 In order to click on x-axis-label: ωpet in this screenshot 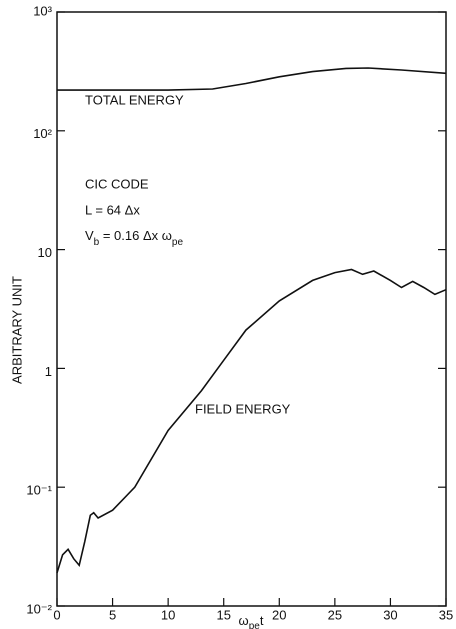, I will do `click(251, 621)`.